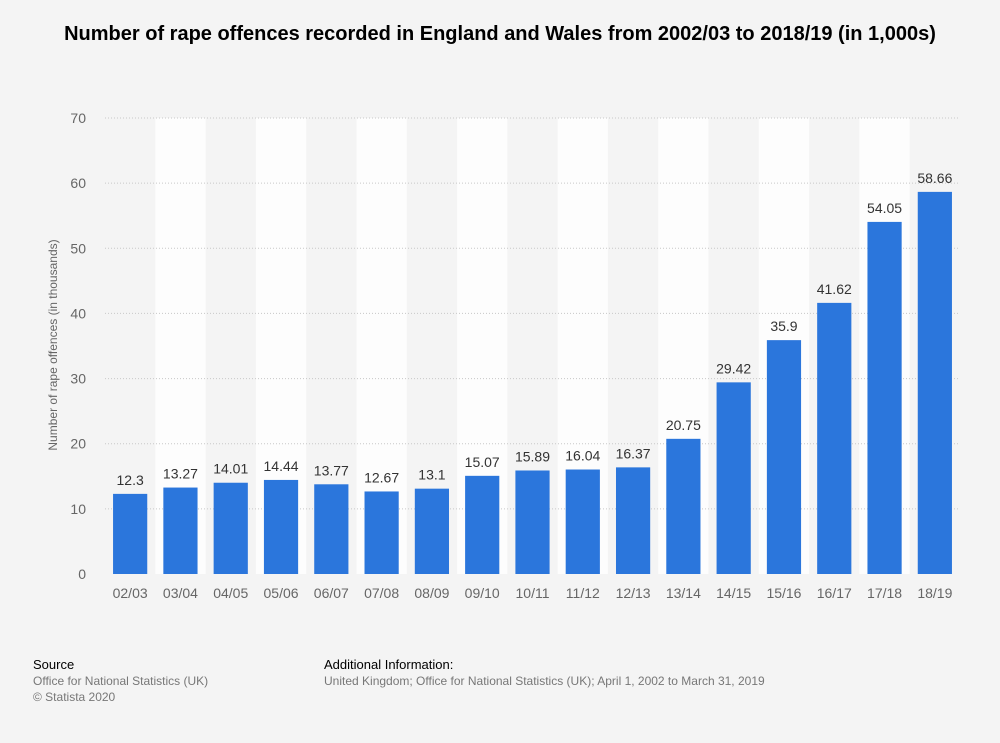 This screenshot has height=743, width=1000. I want to click on source-line: Office for National Statistics (UK), so click(121, 681).